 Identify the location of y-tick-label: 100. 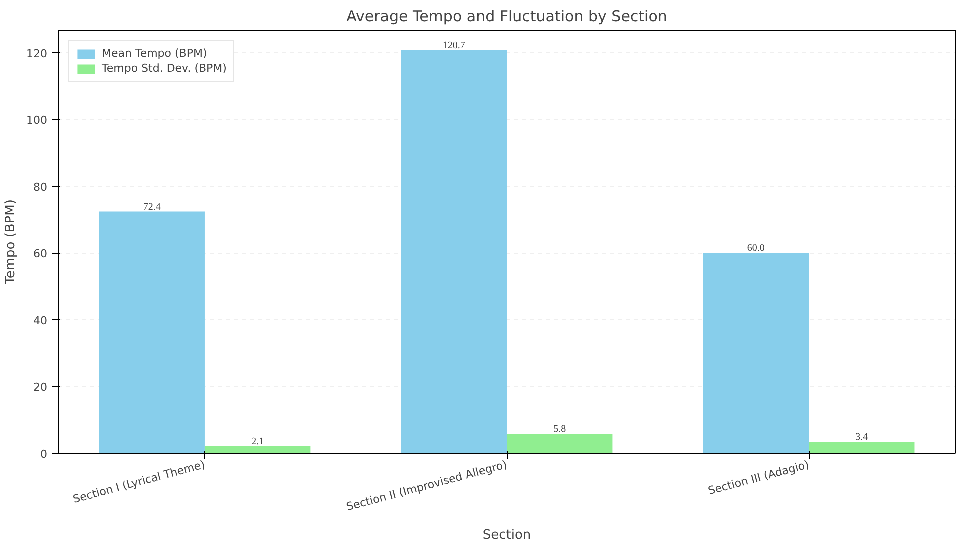
(37, 121).